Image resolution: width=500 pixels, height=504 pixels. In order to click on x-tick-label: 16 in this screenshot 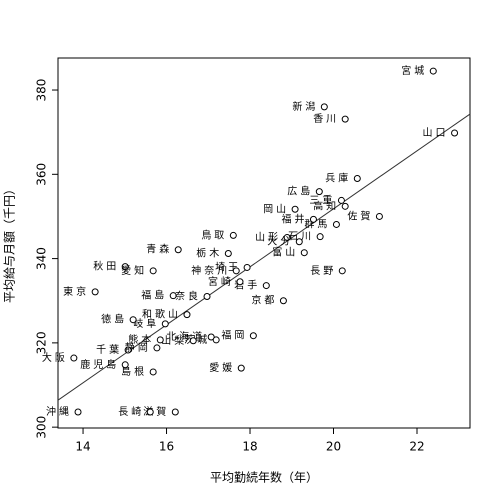, I will do `click(166, 447)`.